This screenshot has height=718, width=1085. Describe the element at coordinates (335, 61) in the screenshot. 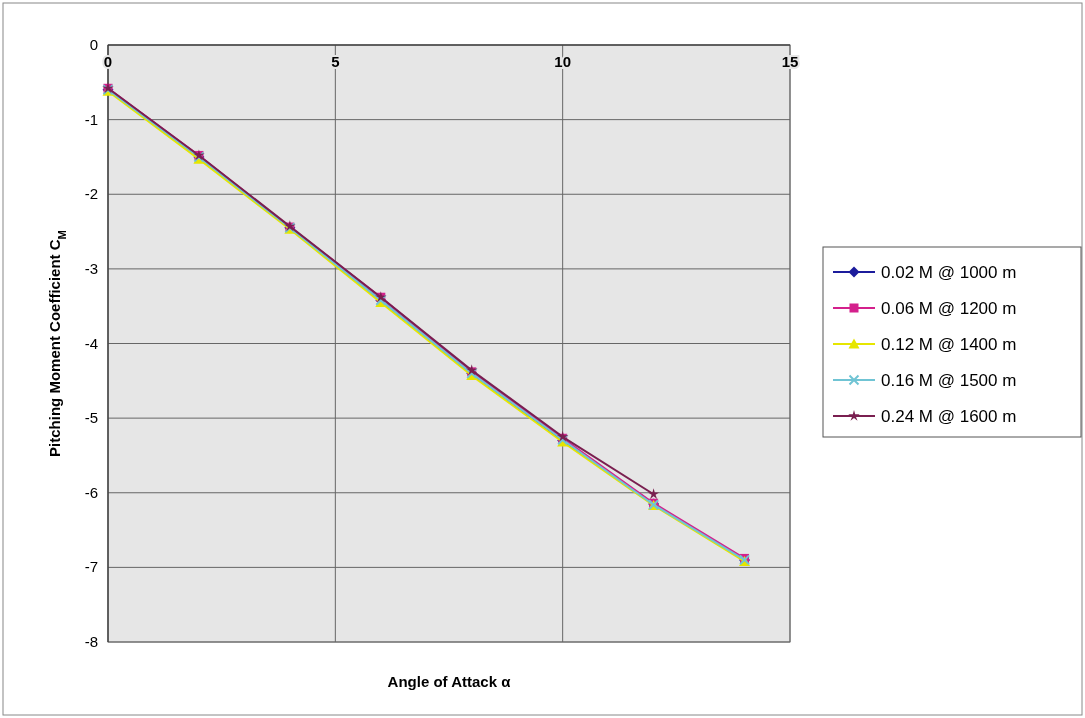

I see `x-tick-label: 5` at that location.